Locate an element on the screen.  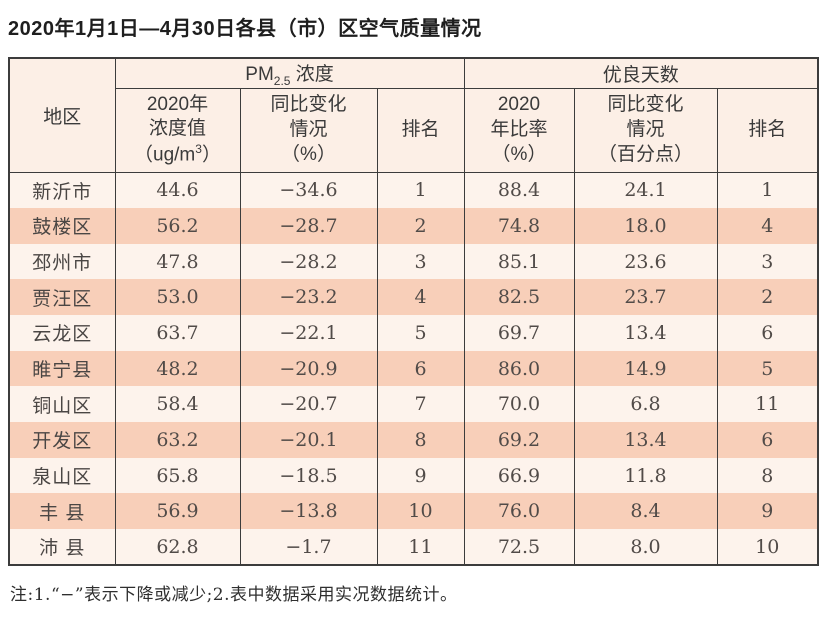
pm-rank-cell: 6 is located at coordinates (420, 368).